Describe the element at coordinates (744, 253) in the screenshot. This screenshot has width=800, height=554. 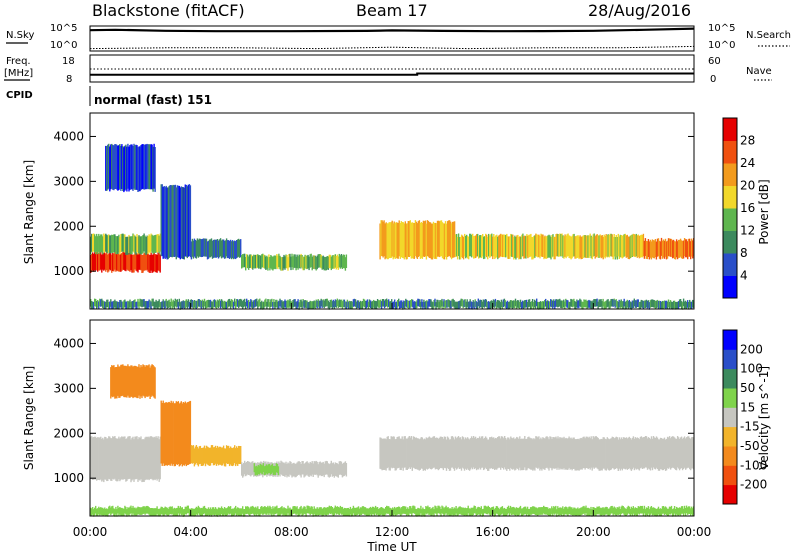
I see `colorbar-tick-label: 8` at that location.